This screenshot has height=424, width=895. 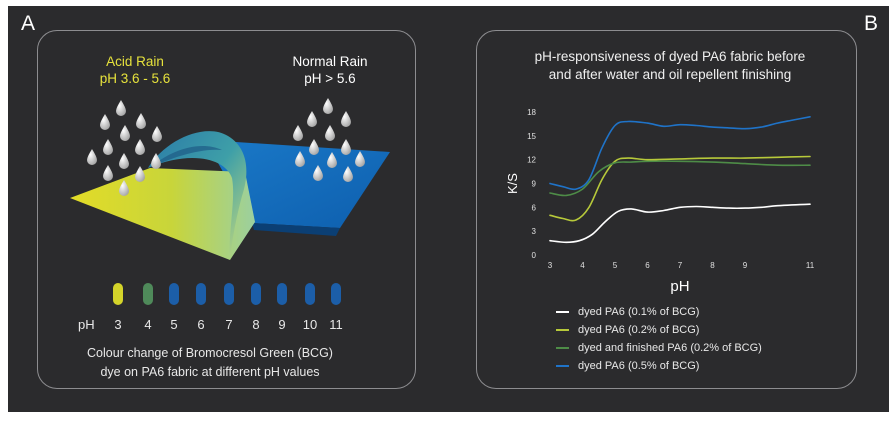 I want to click on legend-label: dyed and finished PA6 (0.2% of BCG), so click(x=670, y=347).